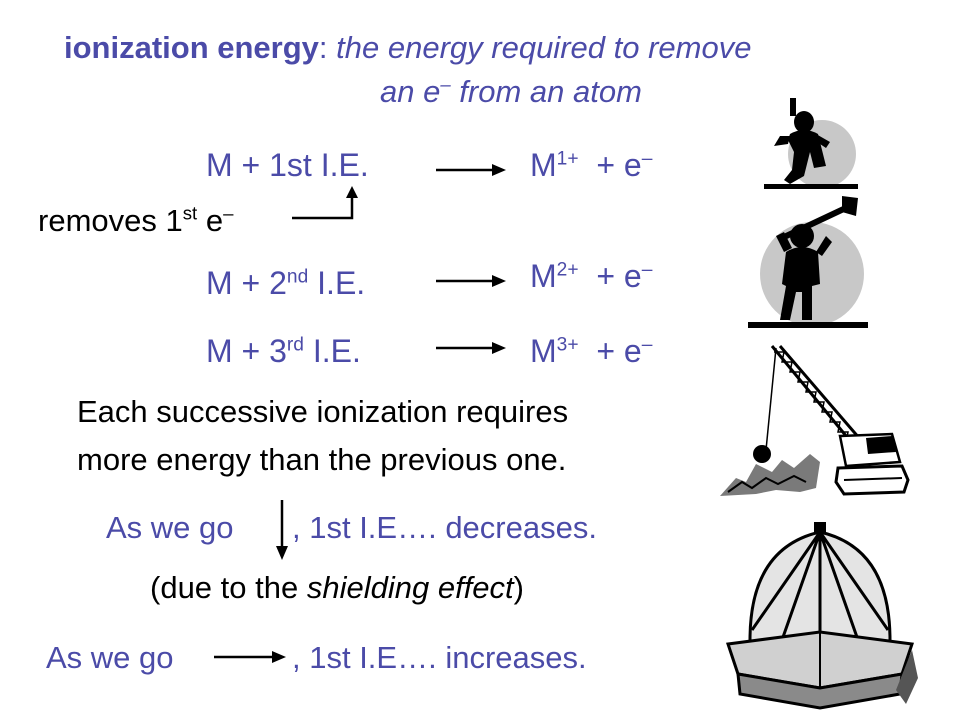 The width and height of the screenshot is (960, 720). What do you see at coordinates (323, 411) in the screenshot?
I see `successive-line-1: Each successive ionization requires` at bounding box center [323, 411].